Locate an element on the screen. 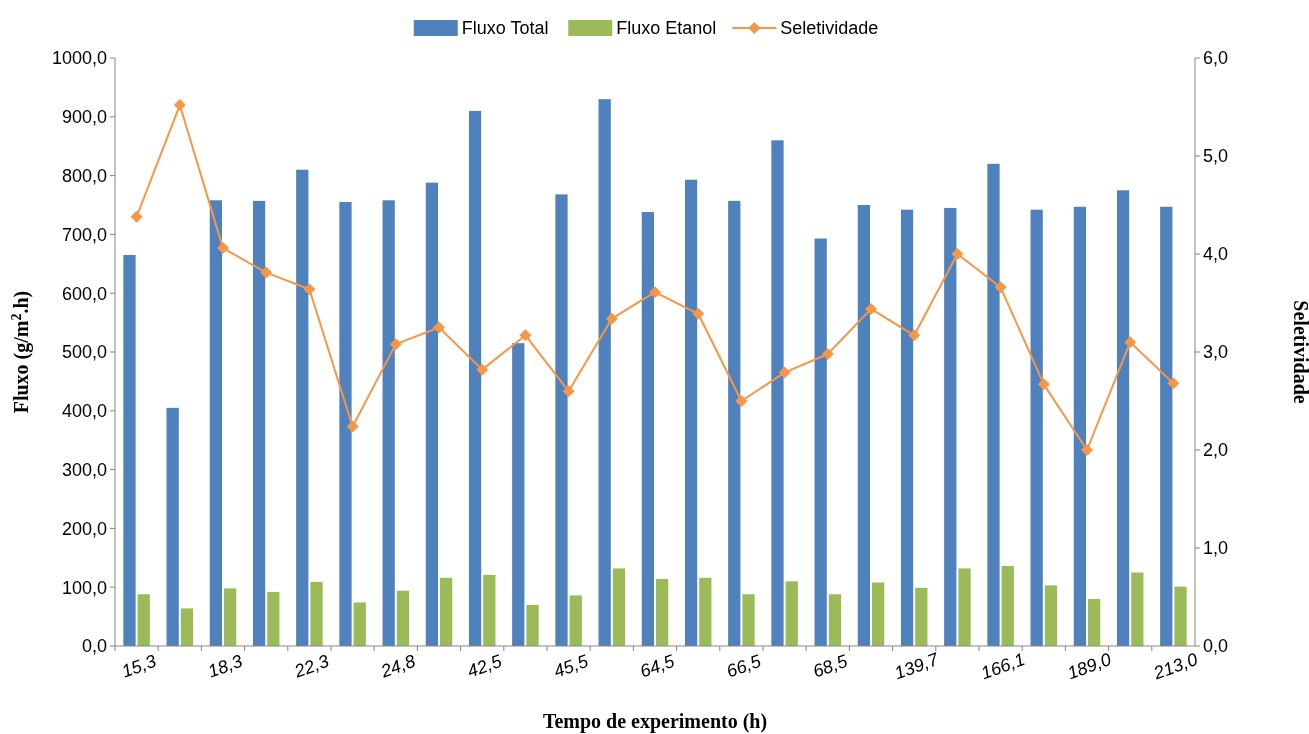  y2-tick-label: 1,0 is located at coordinates (1216, 548).